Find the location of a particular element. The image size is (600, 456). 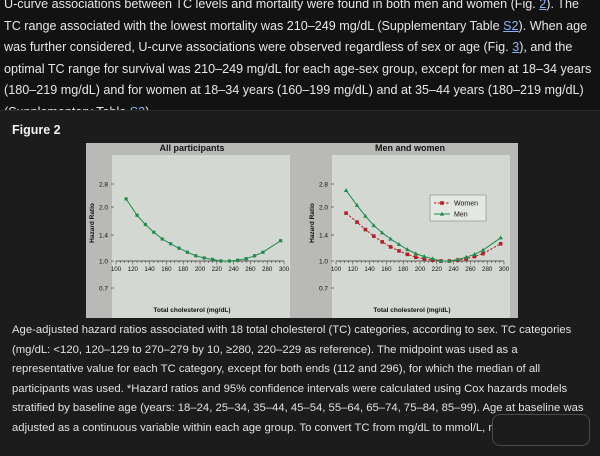

x-tick-label: 260 is located at coordinates (470, 269).